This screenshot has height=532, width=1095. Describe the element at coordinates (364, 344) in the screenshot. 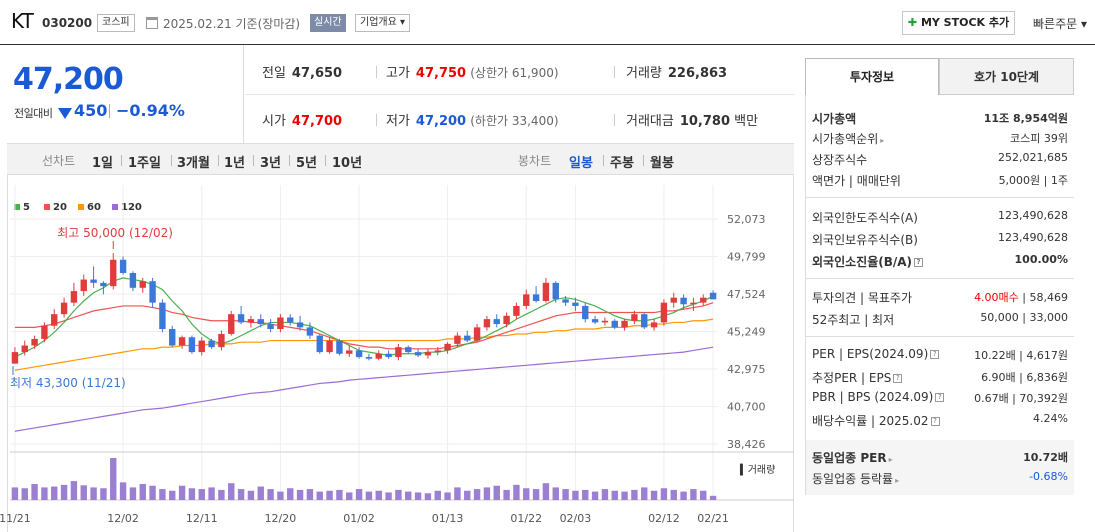

I see `ma60-line` at that location.